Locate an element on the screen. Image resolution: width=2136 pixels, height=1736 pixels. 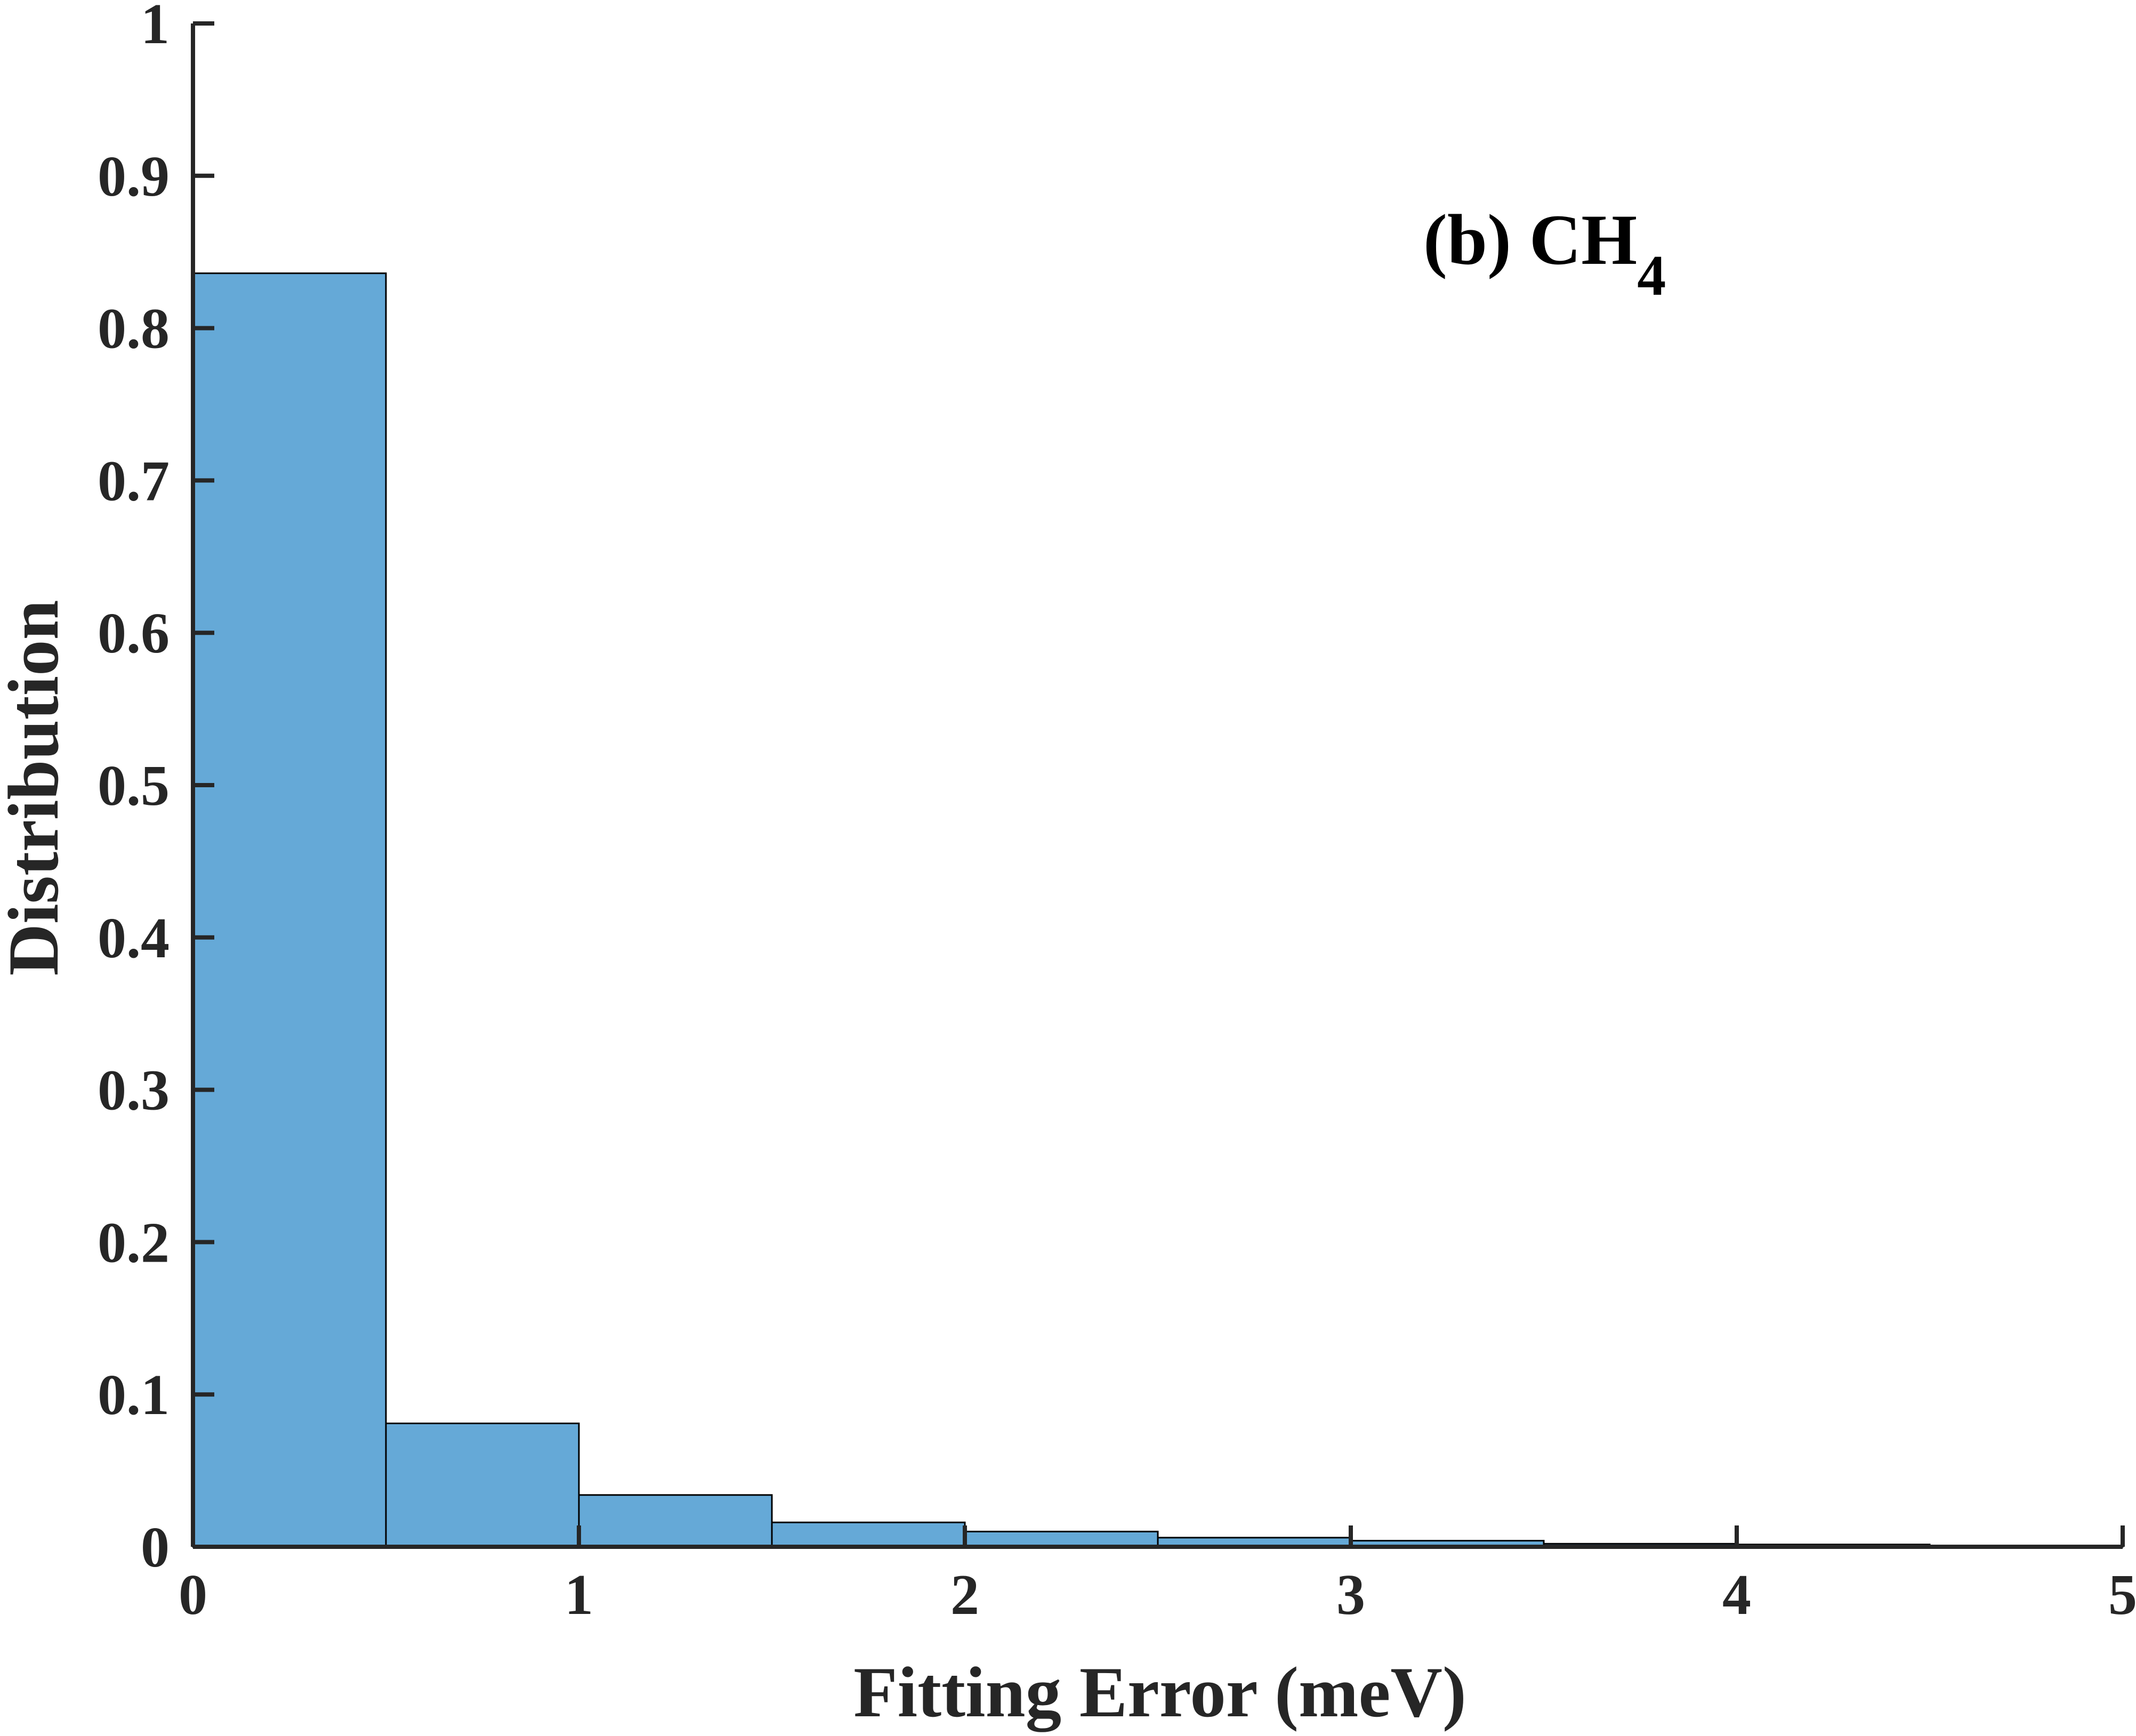
y-tick-label: 0.1 is located at coordinates (134, 1395).